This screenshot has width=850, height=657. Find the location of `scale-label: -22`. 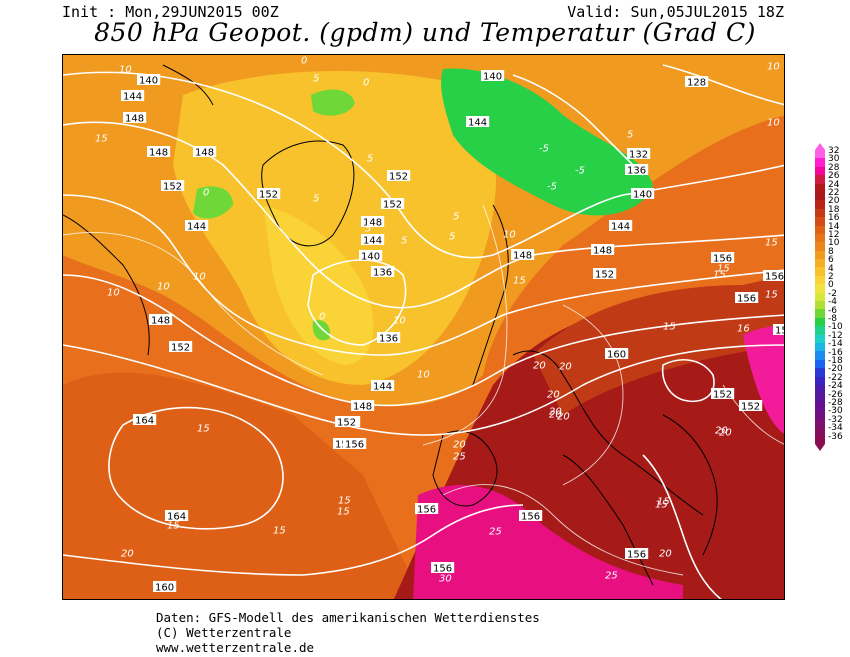

scale-label: -22 is located at coordinates (835, 377).